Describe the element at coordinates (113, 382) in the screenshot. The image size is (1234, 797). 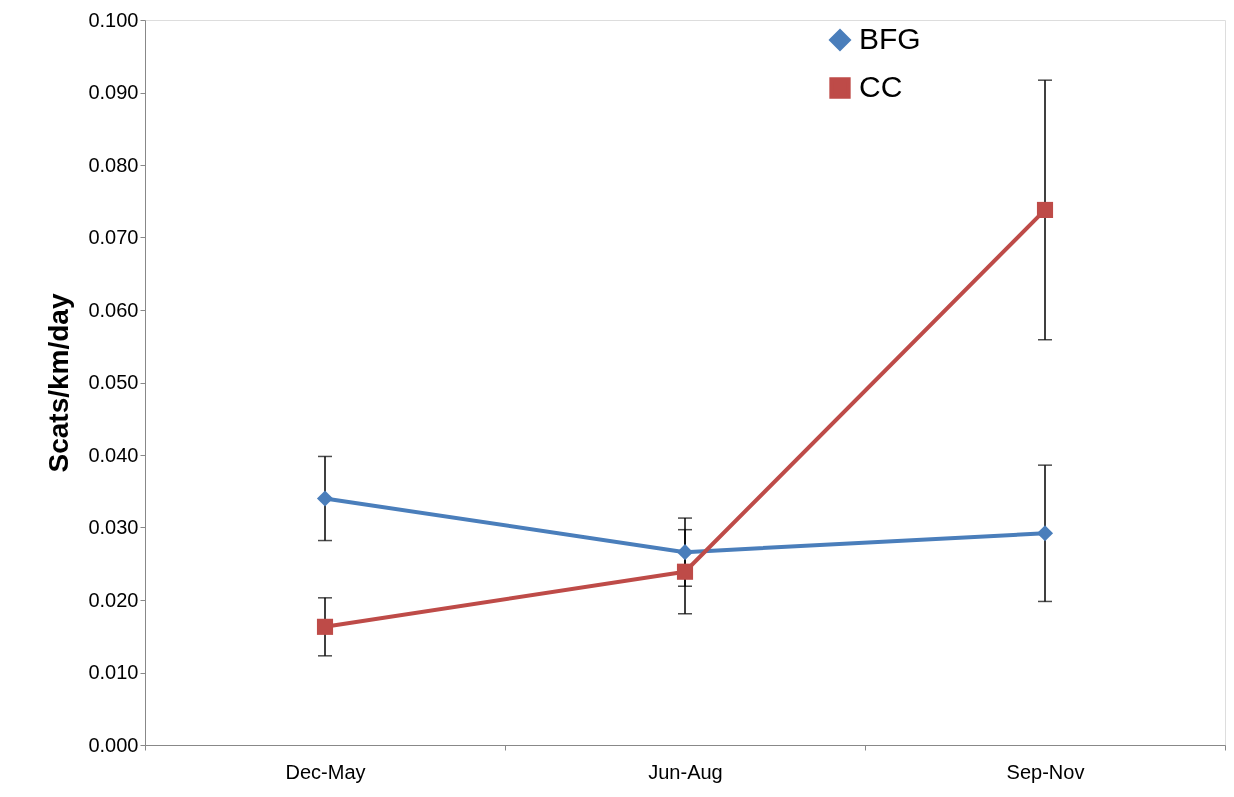
I see `y-tick-label: 0.050` at that location.